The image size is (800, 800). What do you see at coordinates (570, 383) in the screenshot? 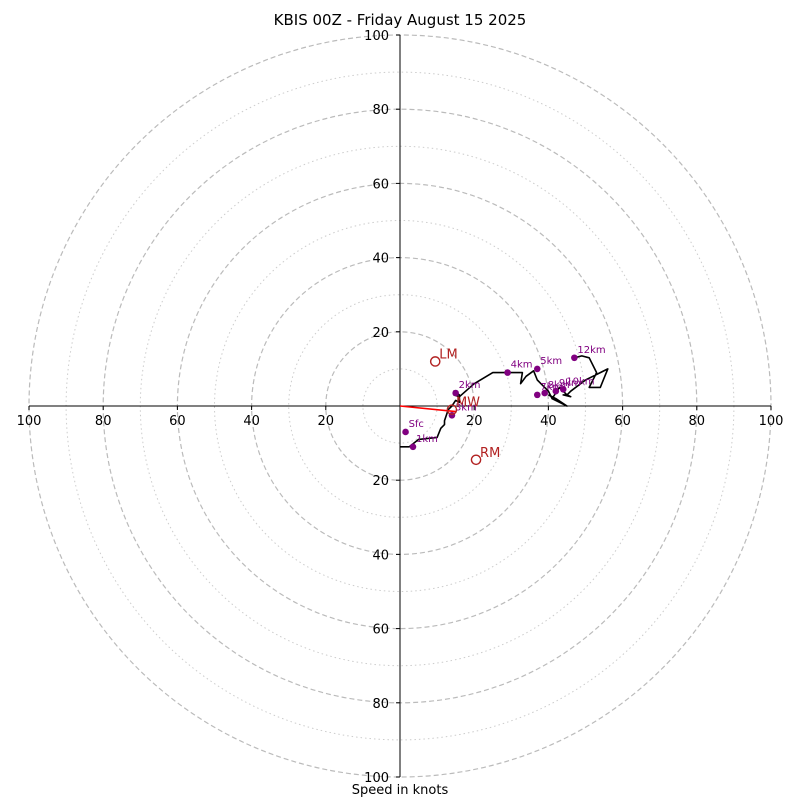
I see `height-label-9km: 9km` at bounding box center [570, 383].